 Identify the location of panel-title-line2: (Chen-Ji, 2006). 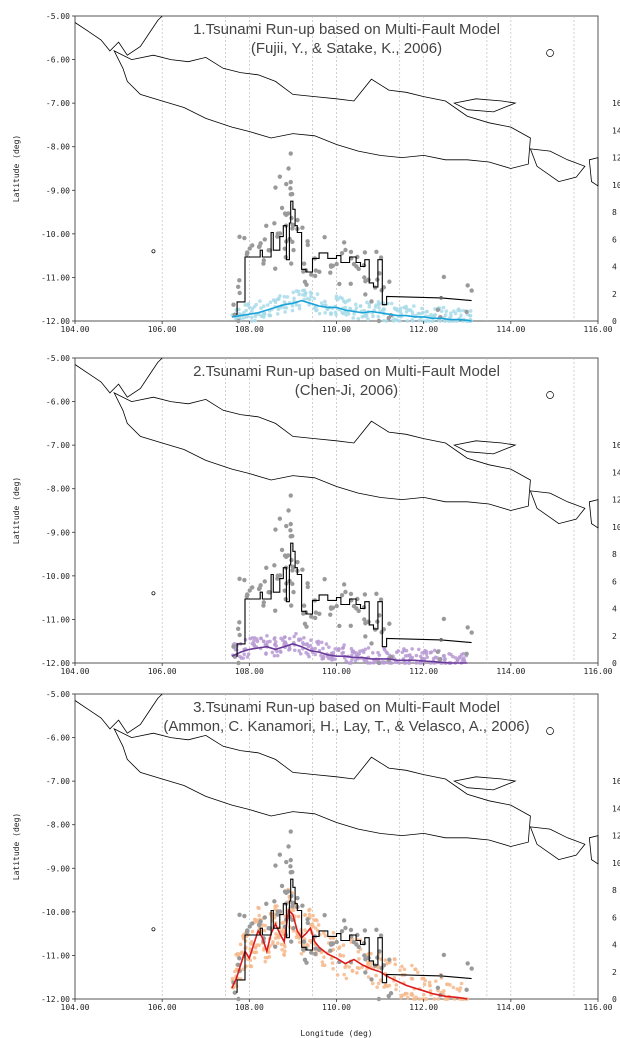
(346, 390).